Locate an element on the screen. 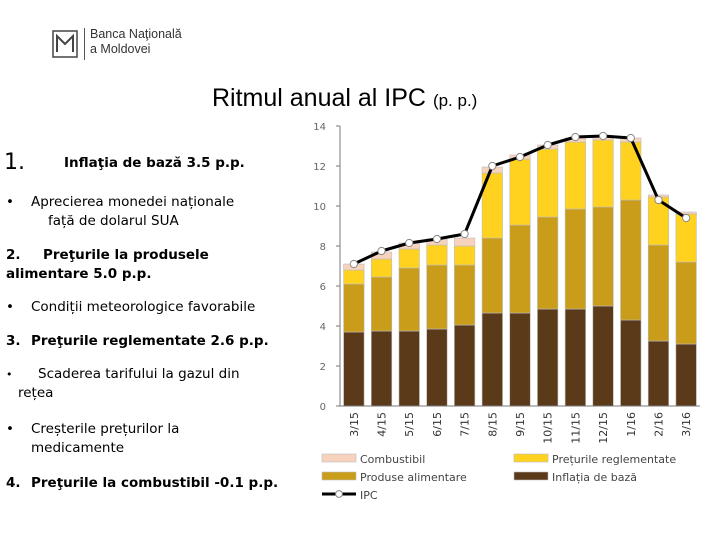 This screenshot has width=720, height=540. legend-label: Prețurile reglementate is located at coordinates (614, 459).